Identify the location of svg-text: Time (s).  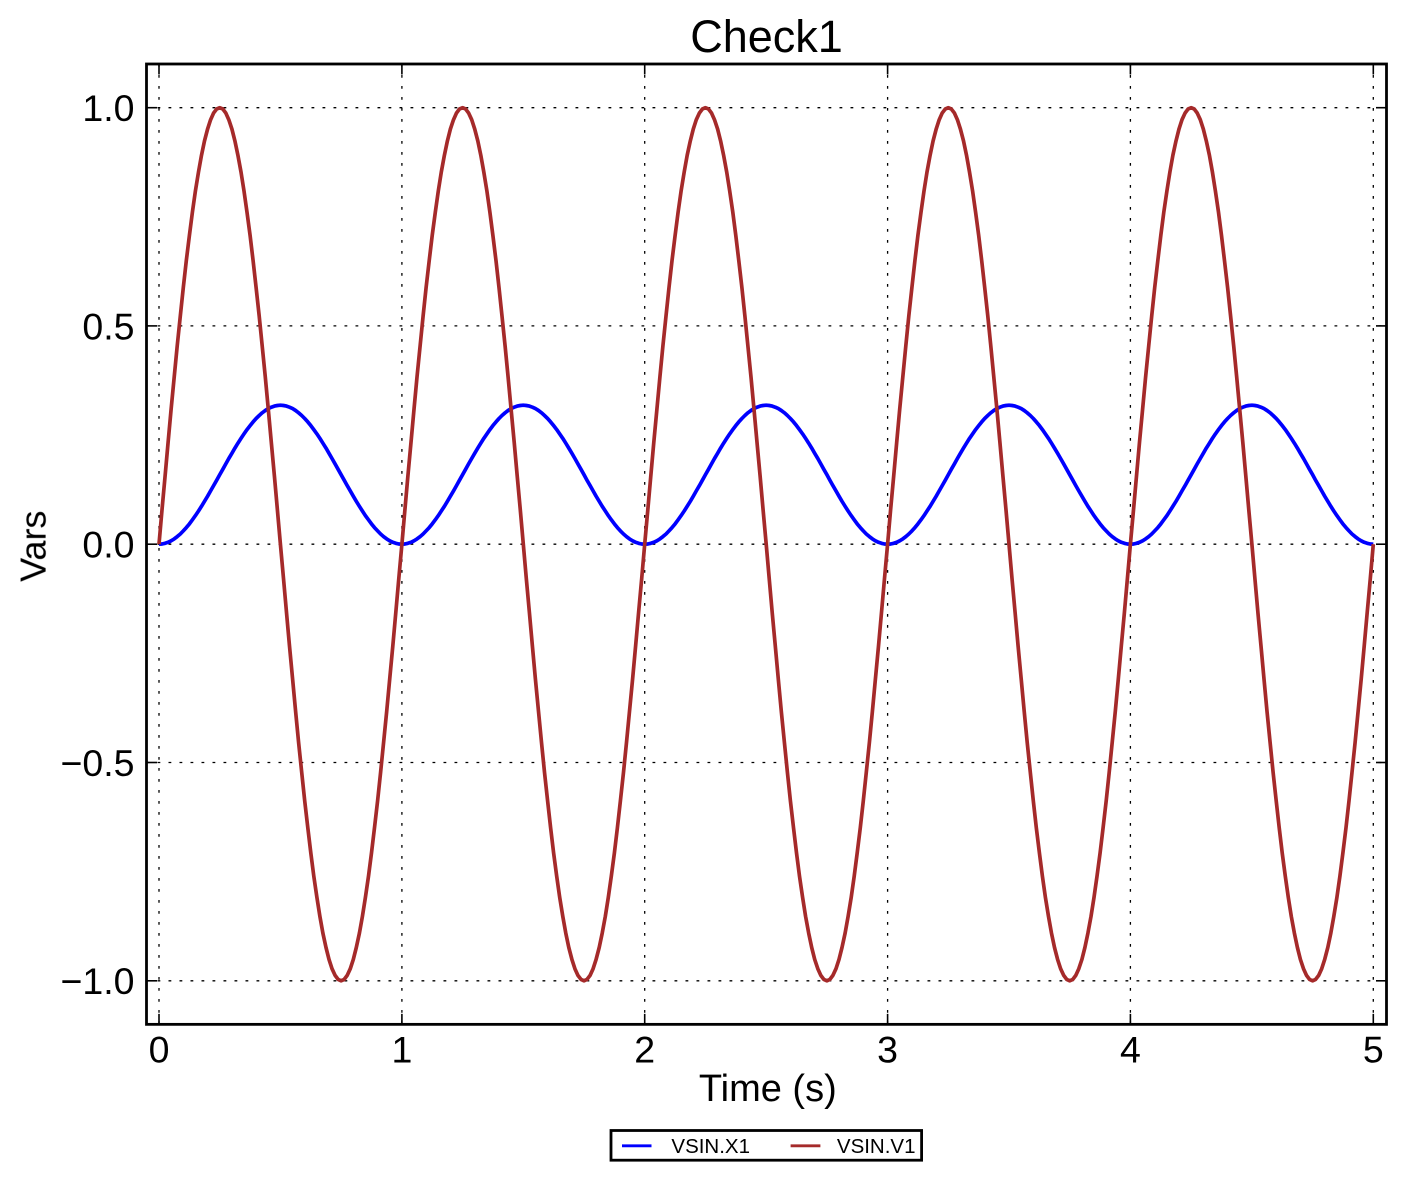
(768, 1089).